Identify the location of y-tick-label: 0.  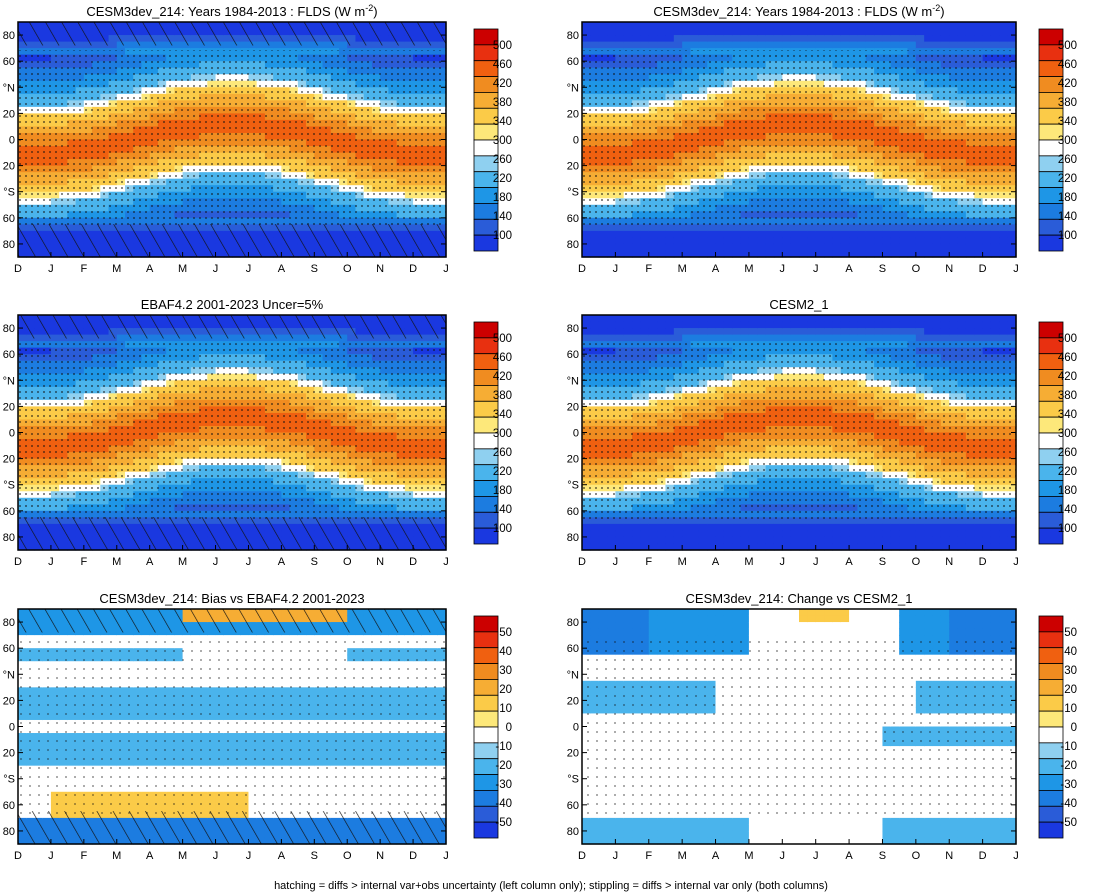
(12, 141).